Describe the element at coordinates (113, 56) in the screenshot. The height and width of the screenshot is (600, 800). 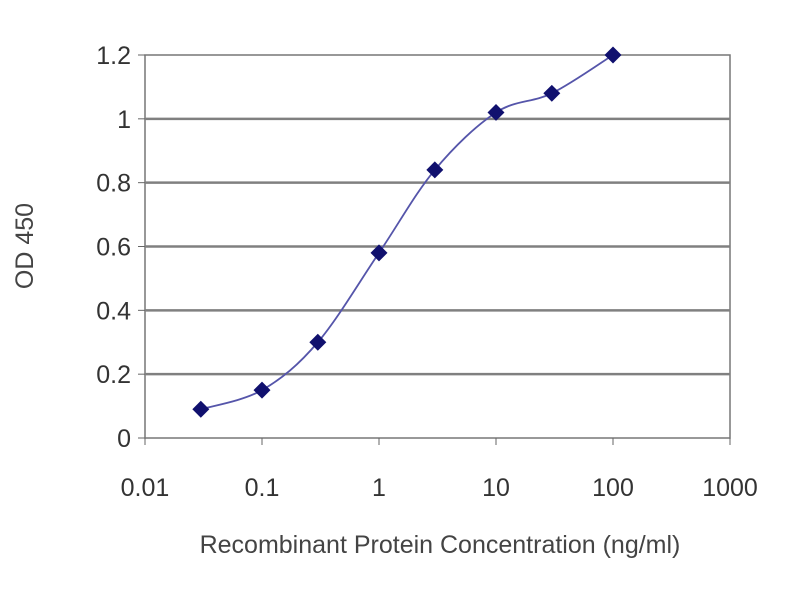
I see `y-tick-label: 1.2` at that location.